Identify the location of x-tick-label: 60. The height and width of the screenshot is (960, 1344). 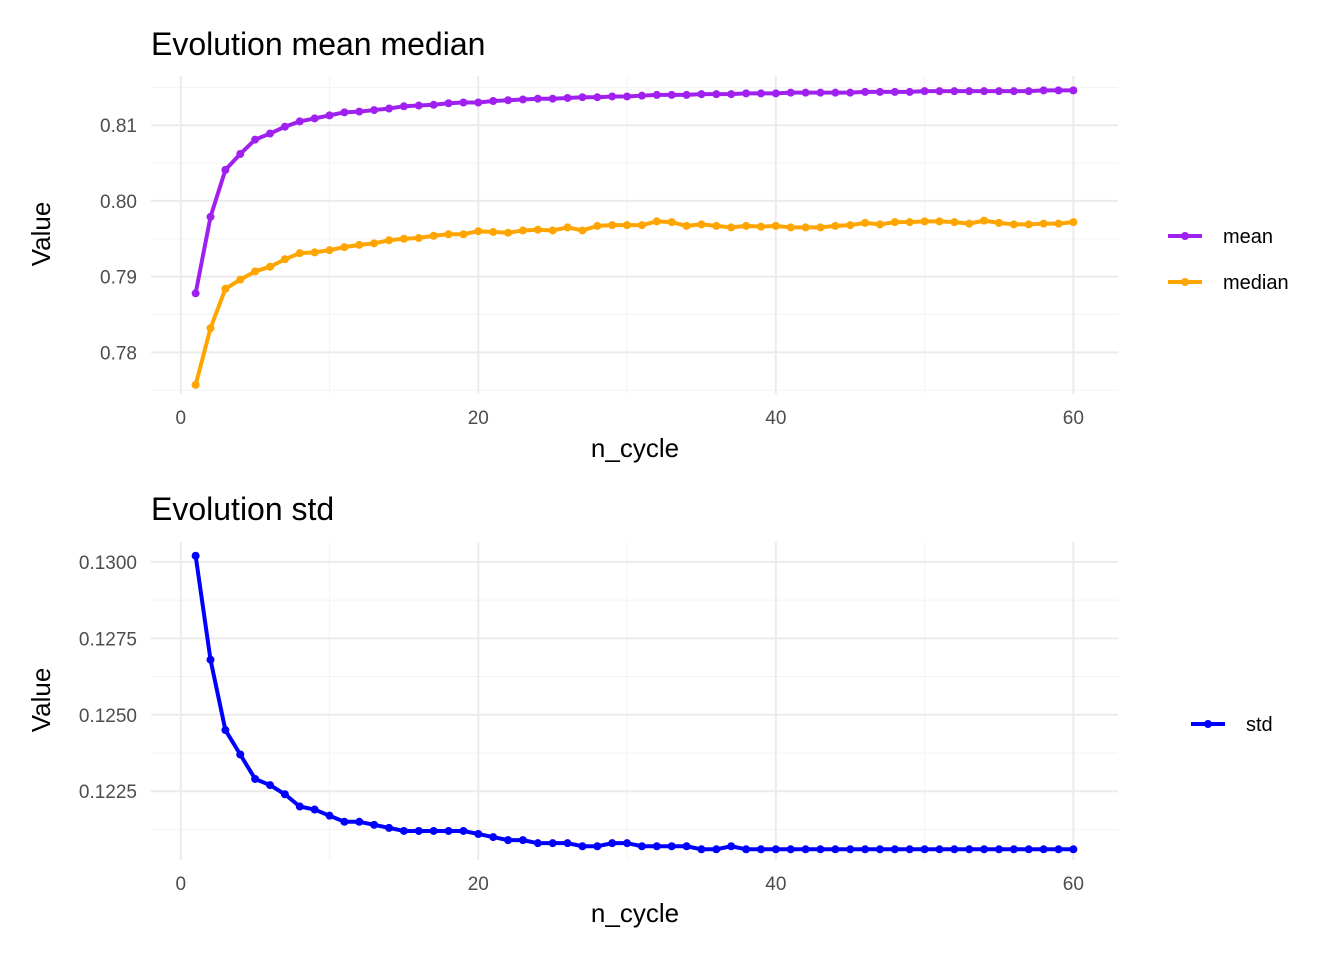
(1073, 884).